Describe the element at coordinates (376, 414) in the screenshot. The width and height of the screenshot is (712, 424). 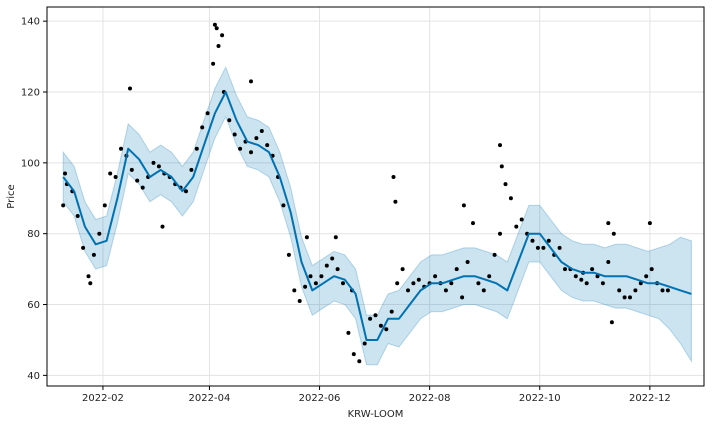
I see `x-axis-label: KRW-LOOM` at that location.